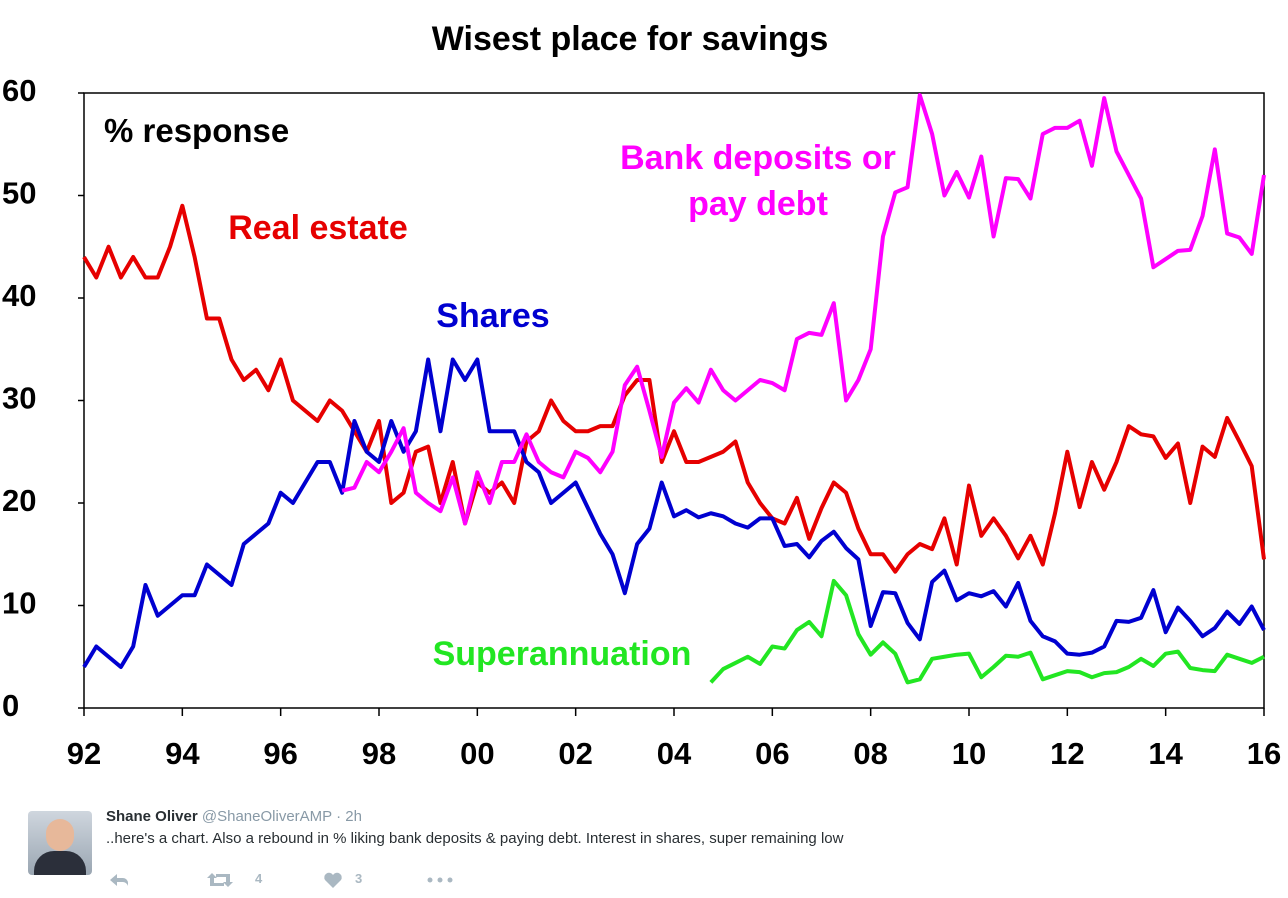 Image resolution: width=1288 pixels, height=898 pixels. I want to click on avatar, so click(60, 843).